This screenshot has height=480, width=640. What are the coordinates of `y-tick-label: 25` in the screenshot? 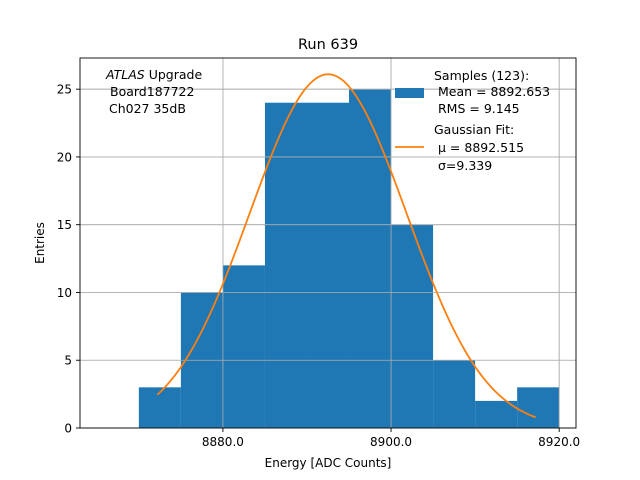 It's located at (64, 90).